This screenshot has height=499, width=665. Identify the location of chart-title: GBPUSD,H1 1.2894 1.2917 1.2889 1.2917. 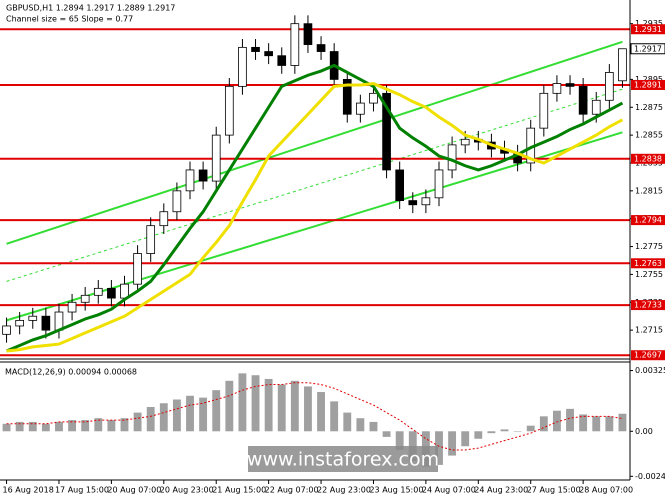
(90, 8).